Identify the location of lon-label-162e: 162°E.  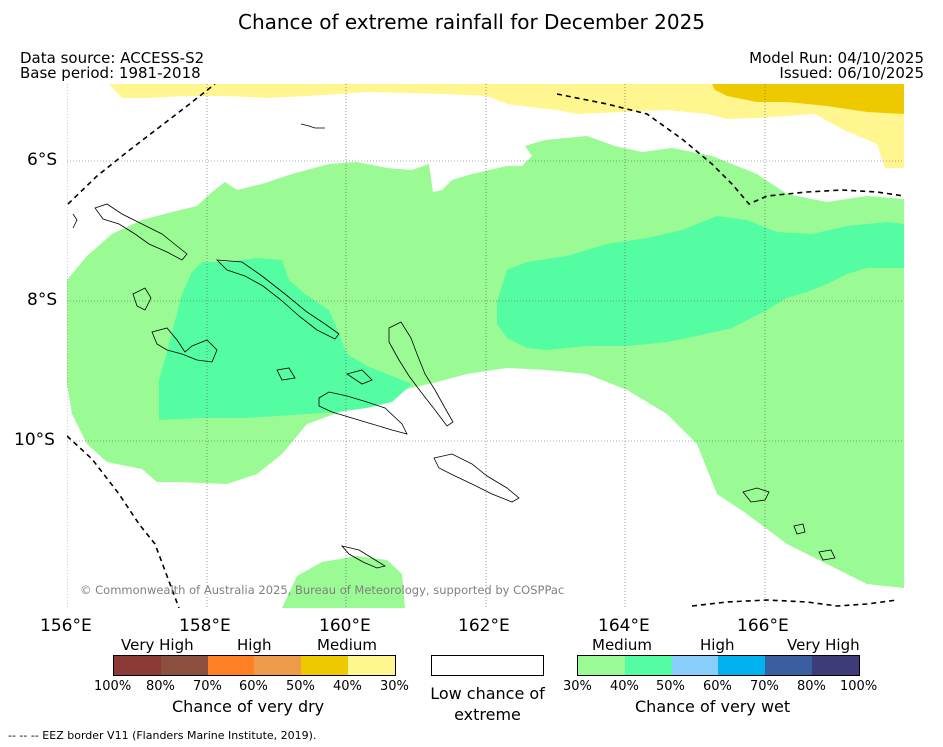
(484, 626).